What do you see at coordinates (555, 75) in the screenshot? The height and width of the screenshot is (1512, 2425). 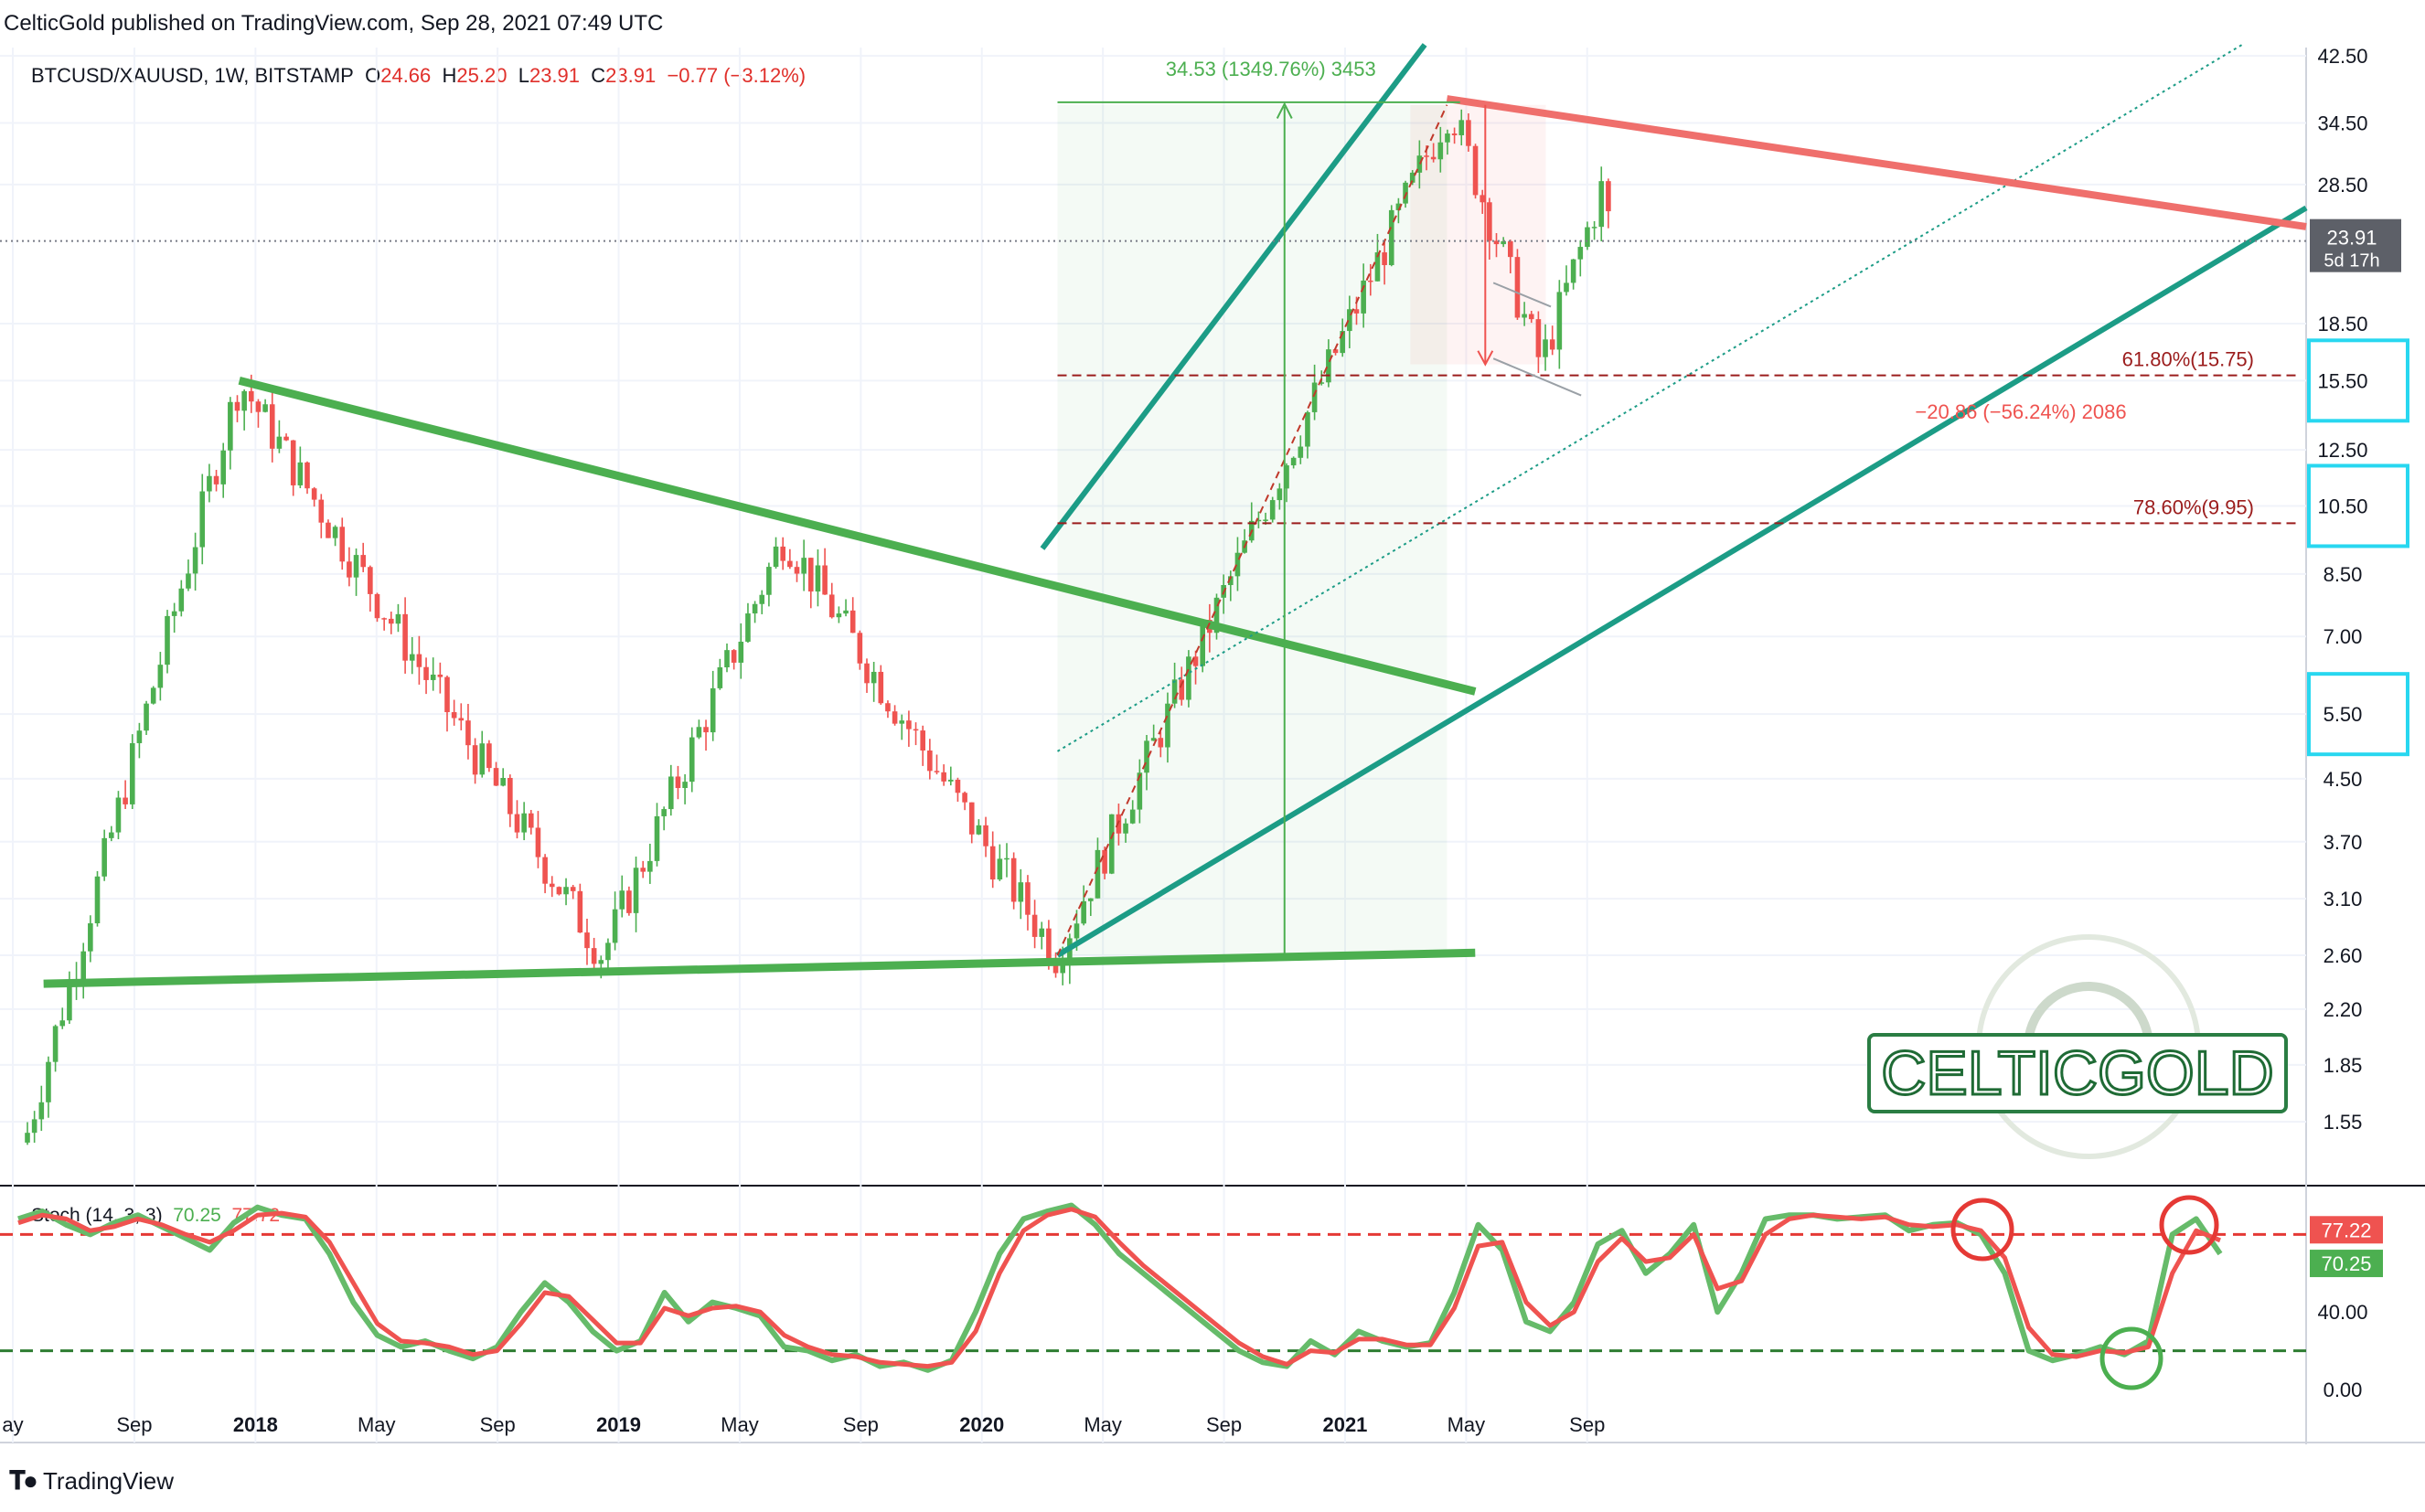 I see `low-value: 23.91` at bounding box center [555, 75].